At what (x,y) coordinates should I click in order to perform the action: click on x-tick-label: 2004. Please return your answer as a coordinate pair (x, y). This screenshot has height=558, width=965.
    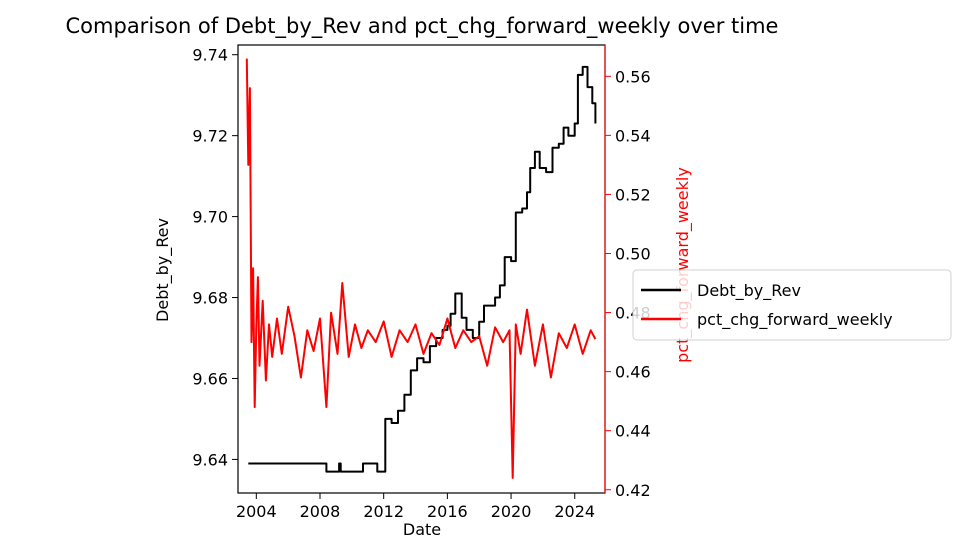
    Looking at the image, I should click on (256, 511).